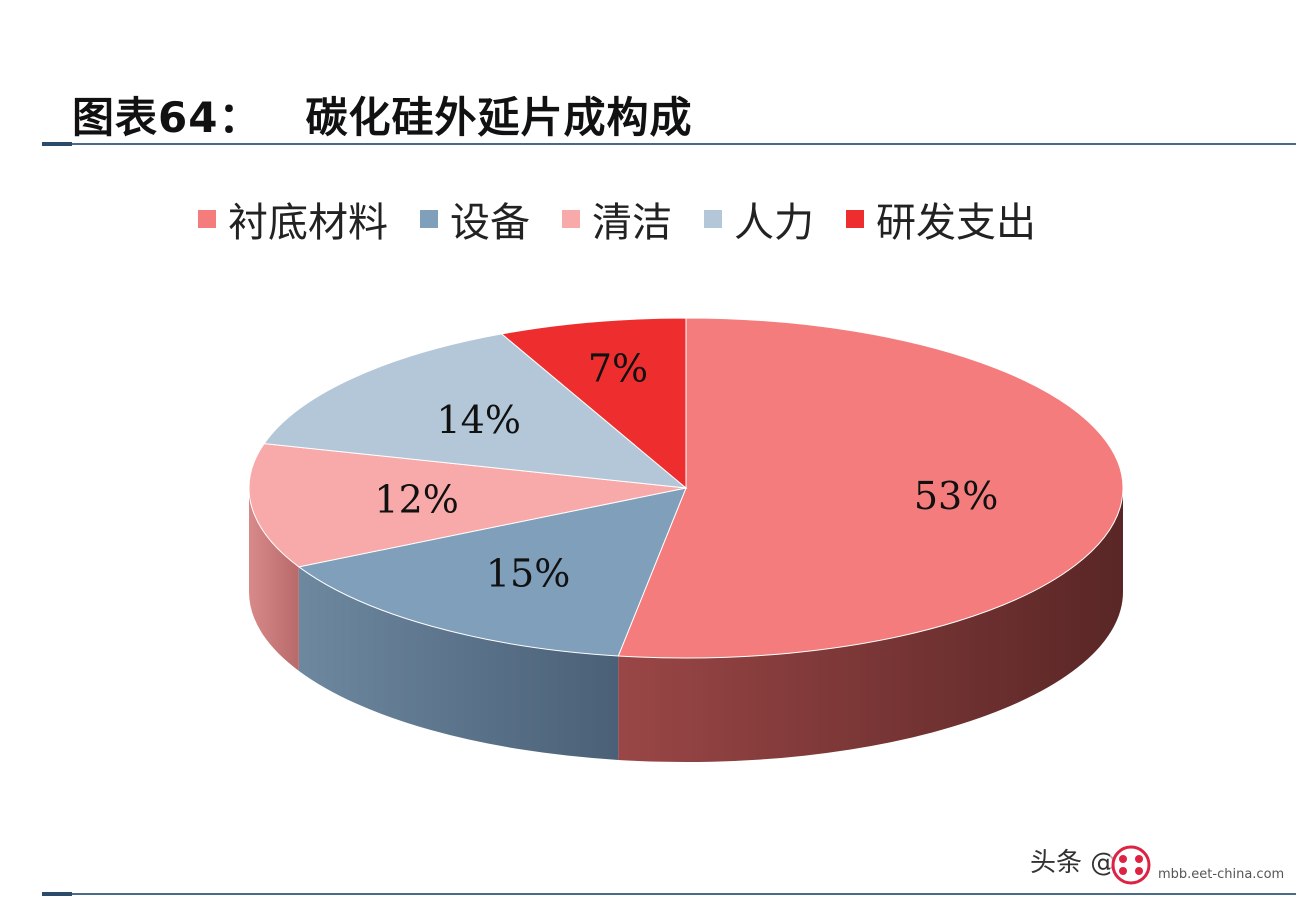  Describe the element at coordinates (528, 574) in the screenshot. I see `slice-label-equipment: 15%` at that location.